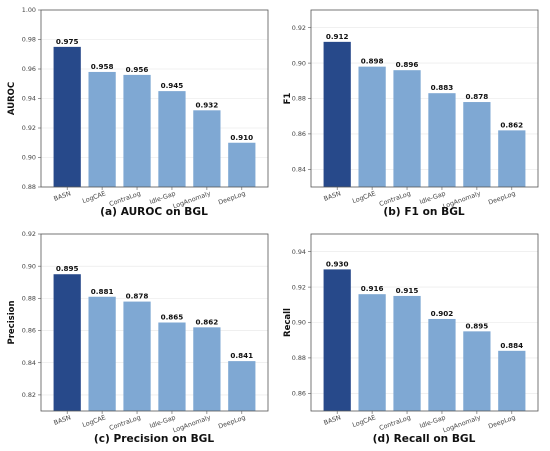 The image size is (550, 451). Describe the element at coordinates (372, 288) in the screenshot. I see `value-label: 0.916` at that location.